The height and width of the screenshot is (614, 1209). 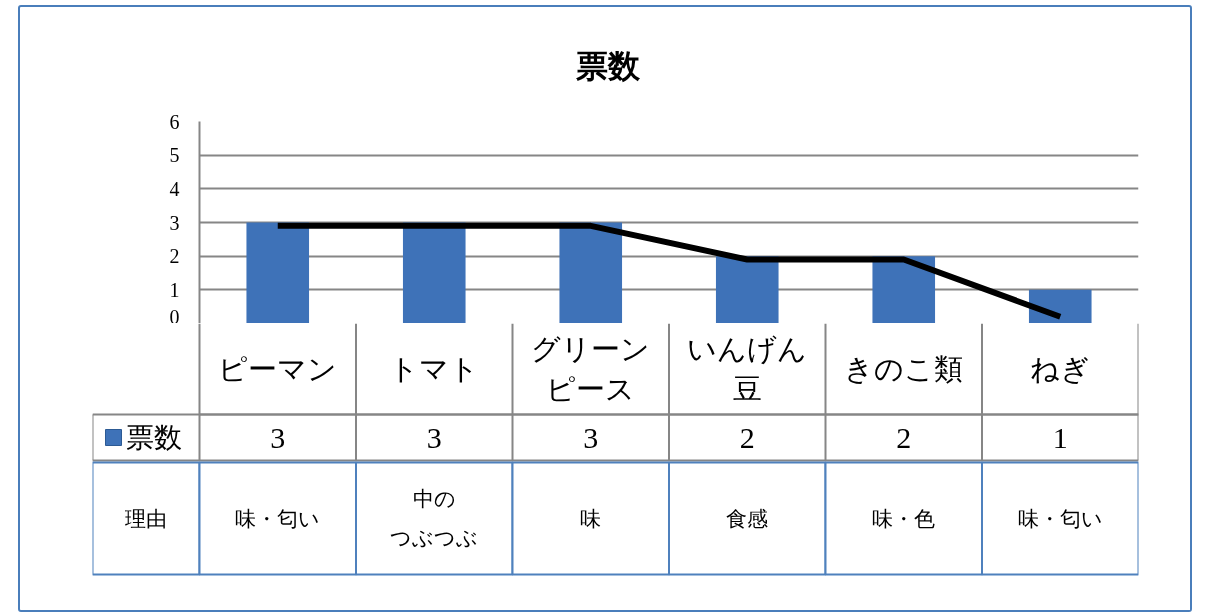 What do you see at coordinates (278, 369) in the screenshot?
I see `x-tick-label: ピーマン` at bounding box center [278, 369].